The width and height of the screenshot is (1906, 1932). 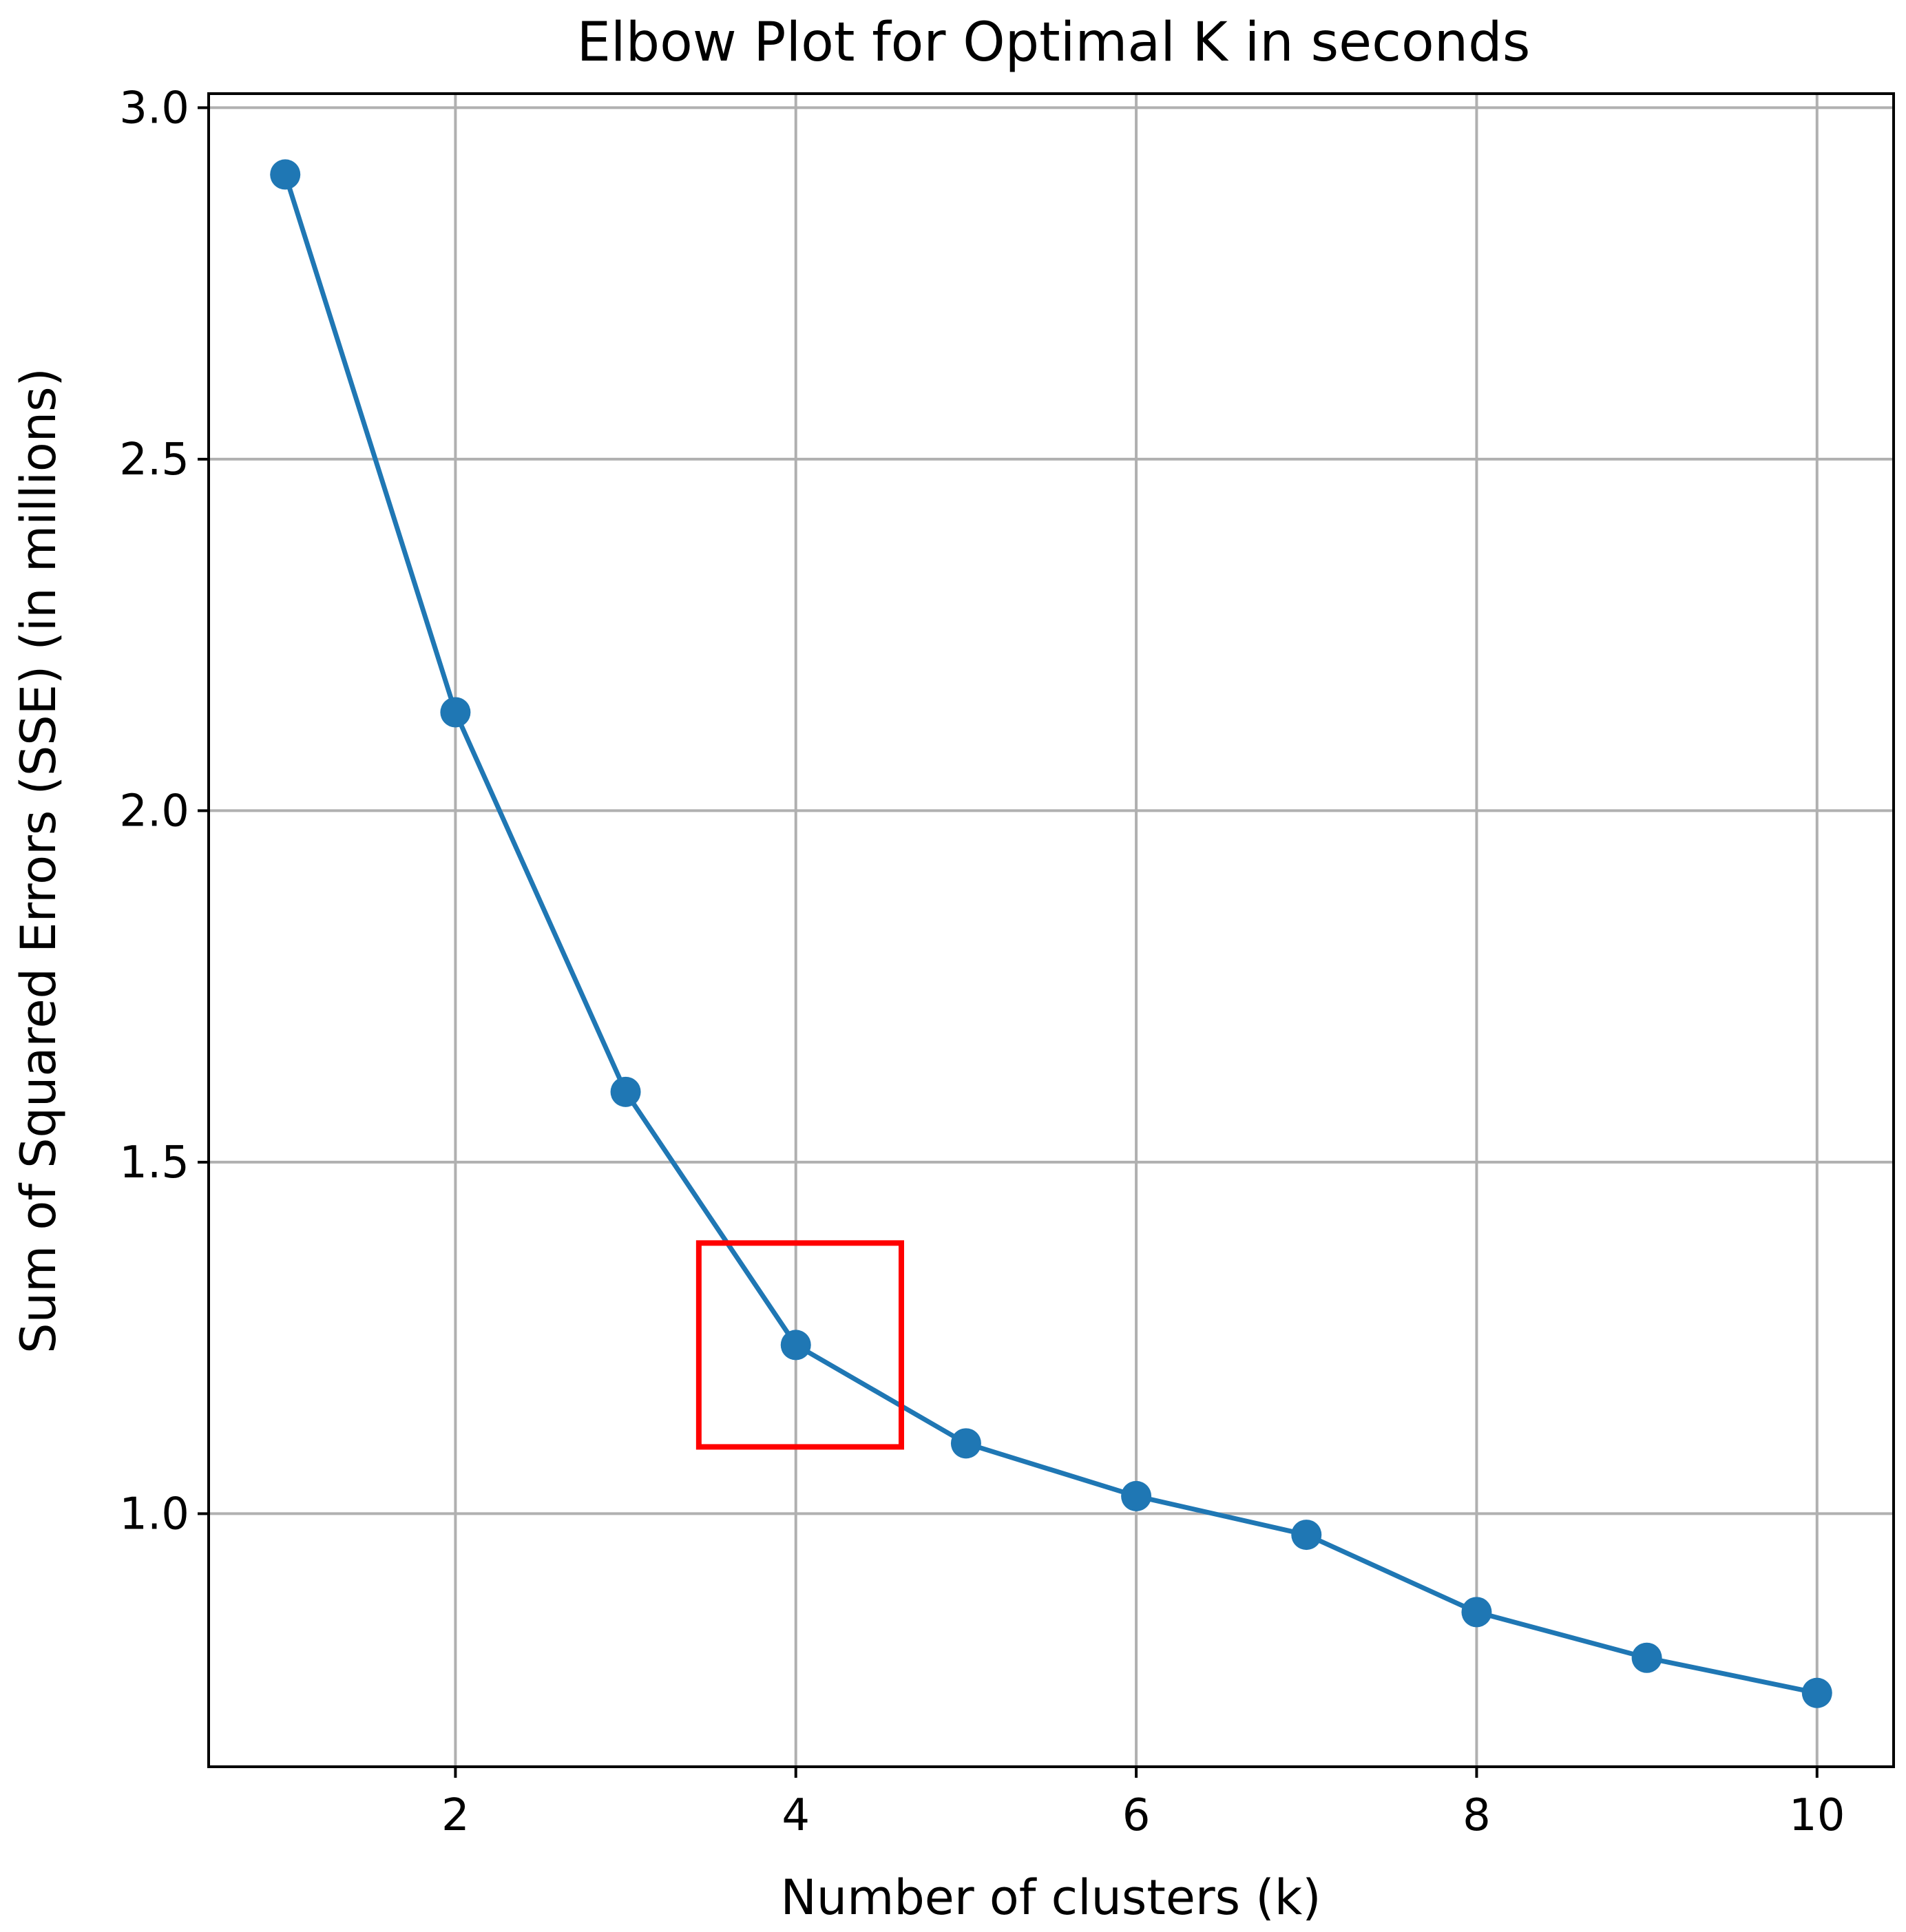 I want to click on annotation-group, so click(x=799, y=1345).